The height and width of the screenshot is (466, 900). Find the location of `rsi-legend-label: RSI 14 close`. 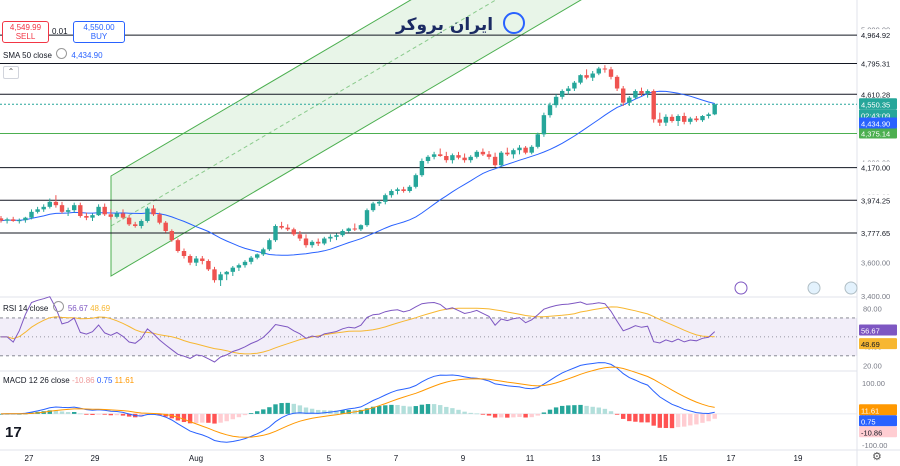

rsi-legend-label: RSI 14 close is located at coordinates (26, 308).